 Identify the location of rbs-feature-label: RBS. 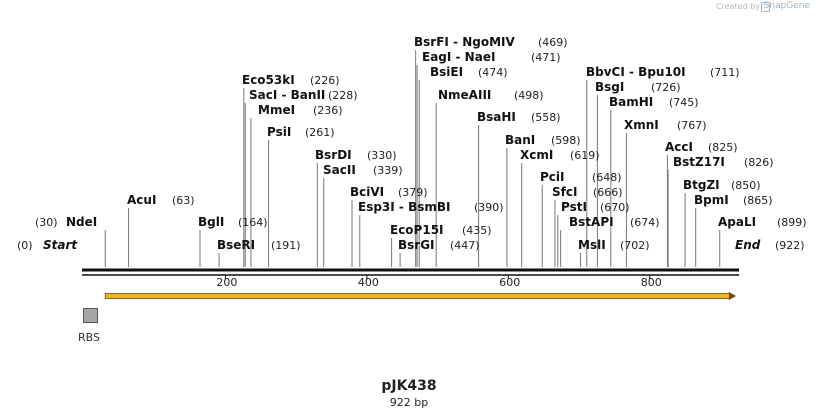
(89, 337).